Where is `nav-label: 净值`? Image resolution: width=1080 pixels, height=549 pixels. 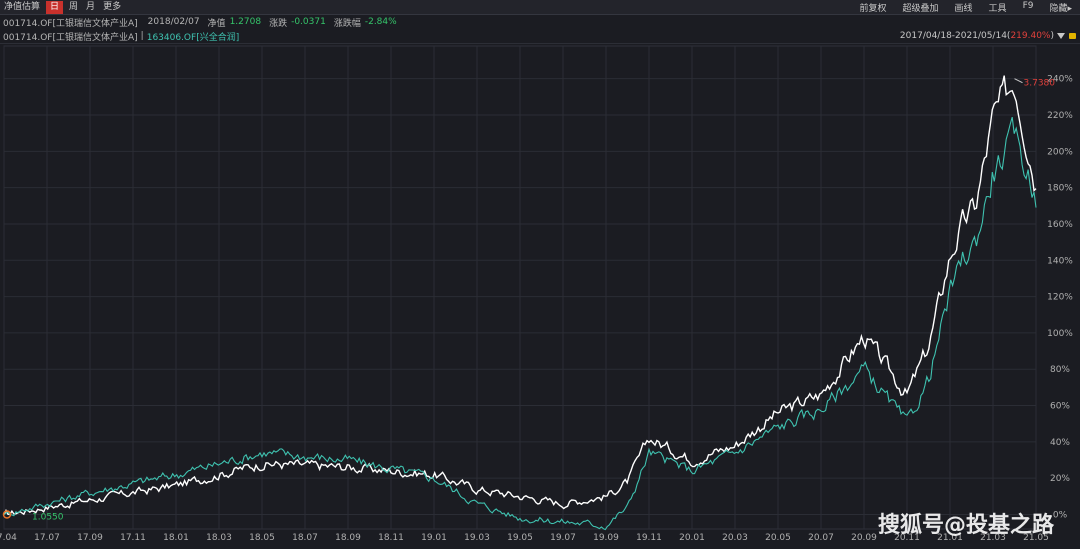 nav-label: 净值 is located at coordinates (216, 23).